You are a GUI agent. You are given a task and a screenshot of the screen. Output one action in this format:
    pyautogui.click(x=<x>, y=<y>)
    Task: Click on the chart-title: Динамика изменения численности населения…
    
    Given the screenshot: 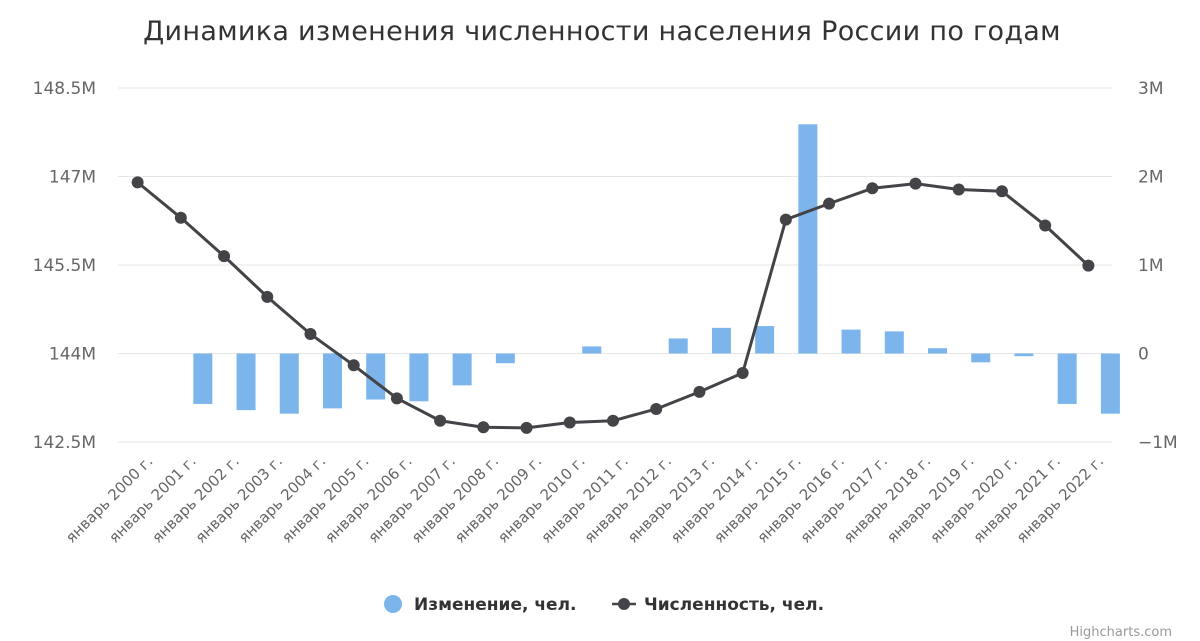 What is the action you would take?
    pyautogui.click(x=602, y=31)
    